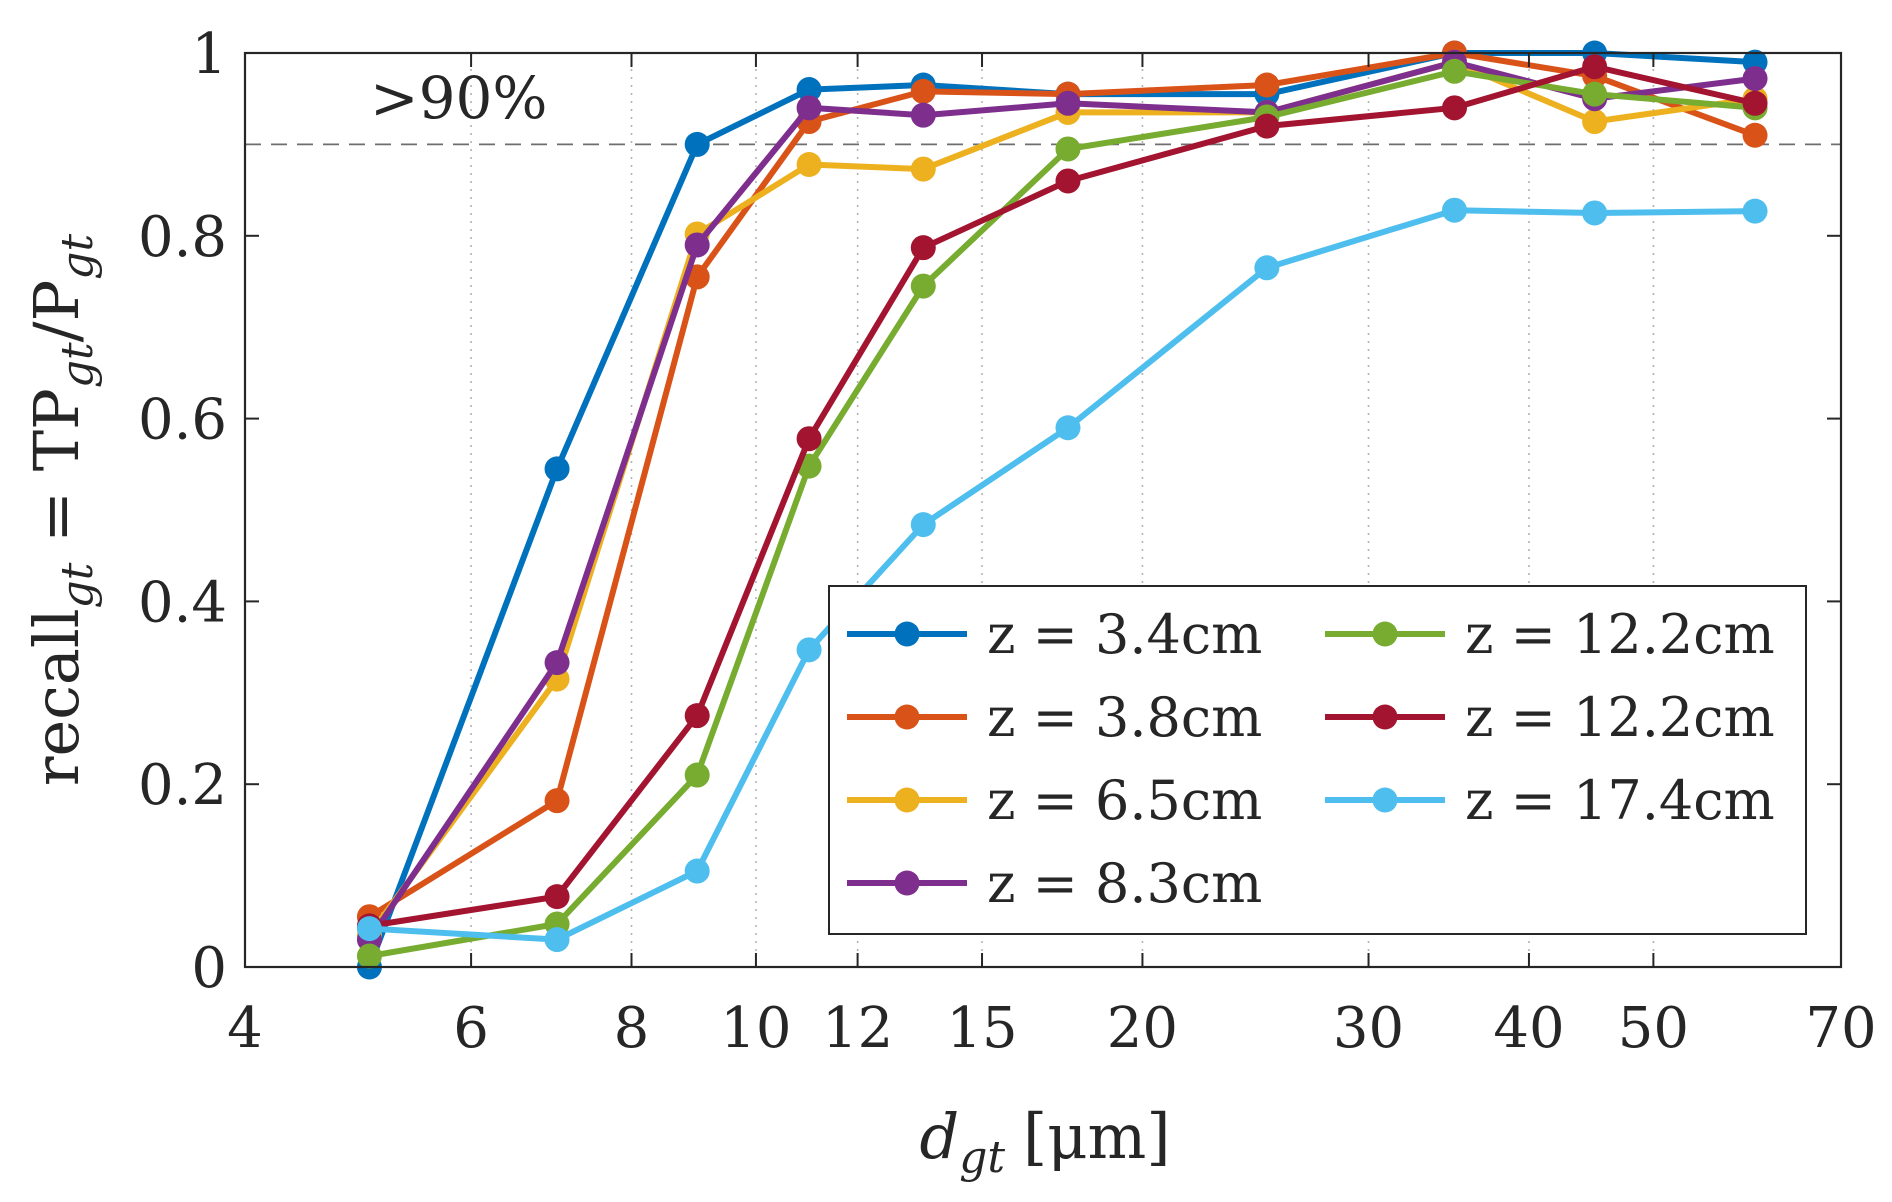 This screenshot has height=1202, width=1892. What do you see at coordinates (1124, 717) in the screenshot?
I see `legend-label: z = 3.8cm` at bounding box center [1124, 717].